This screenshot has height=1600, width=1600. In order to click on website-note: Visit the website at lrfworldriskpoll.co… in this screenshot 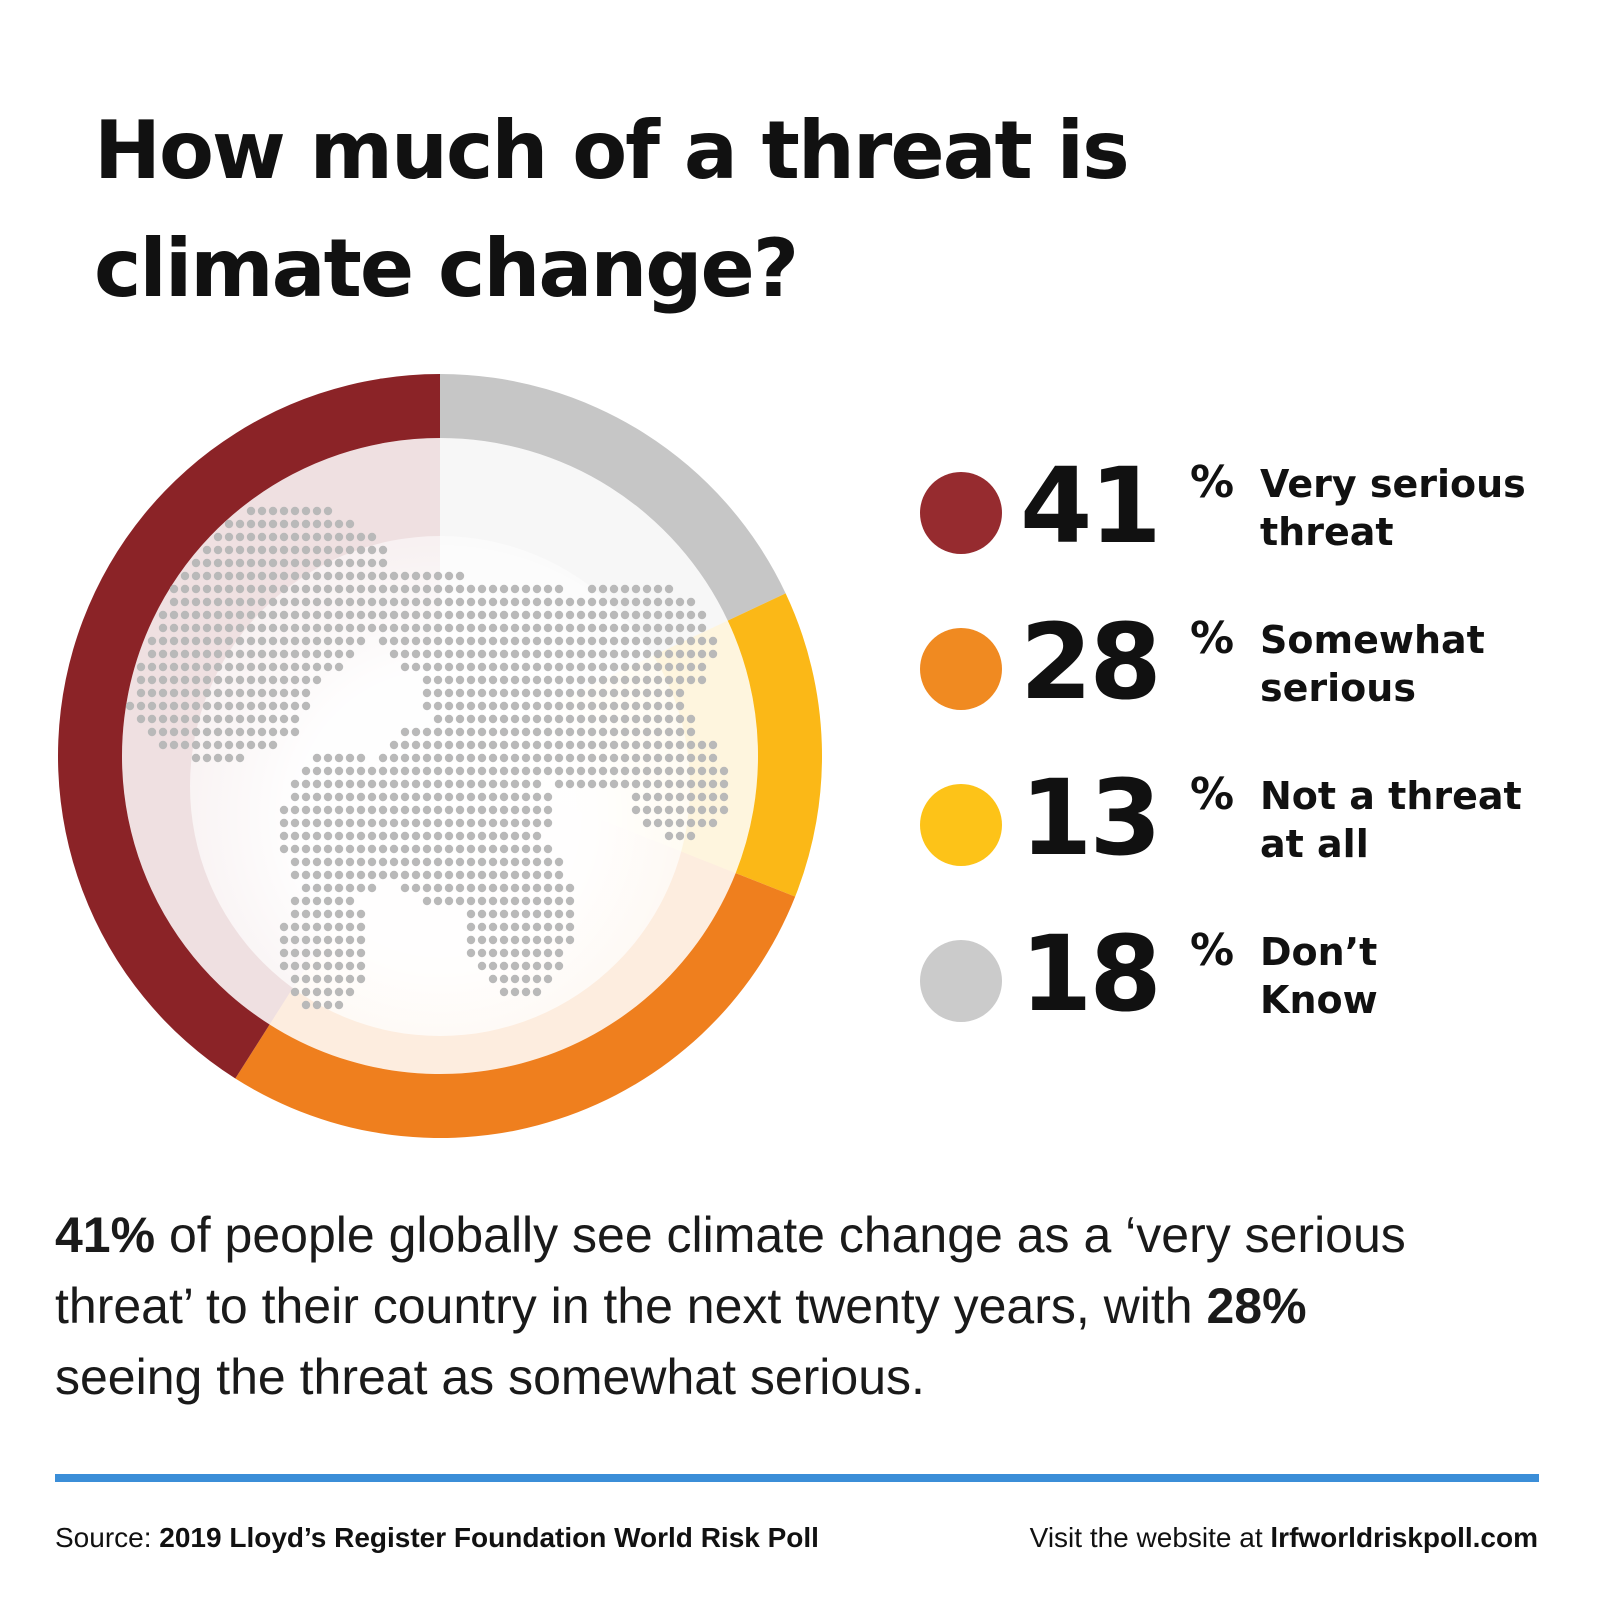, I will do `click(1284, 1538)`.